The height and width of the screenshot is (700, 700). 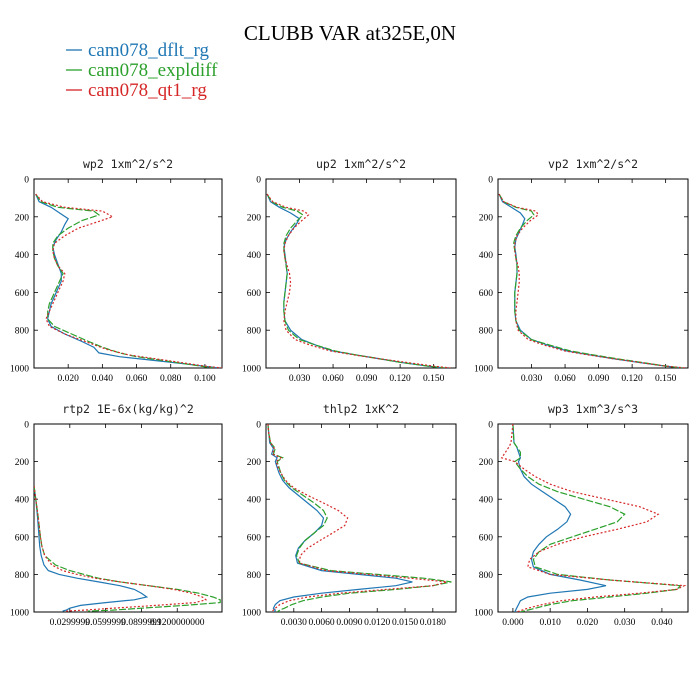 What do you see at coordinates (550, 623) in the screenshot?
I see `x-tick-label: 0.010` at bounding box center [550, 623].